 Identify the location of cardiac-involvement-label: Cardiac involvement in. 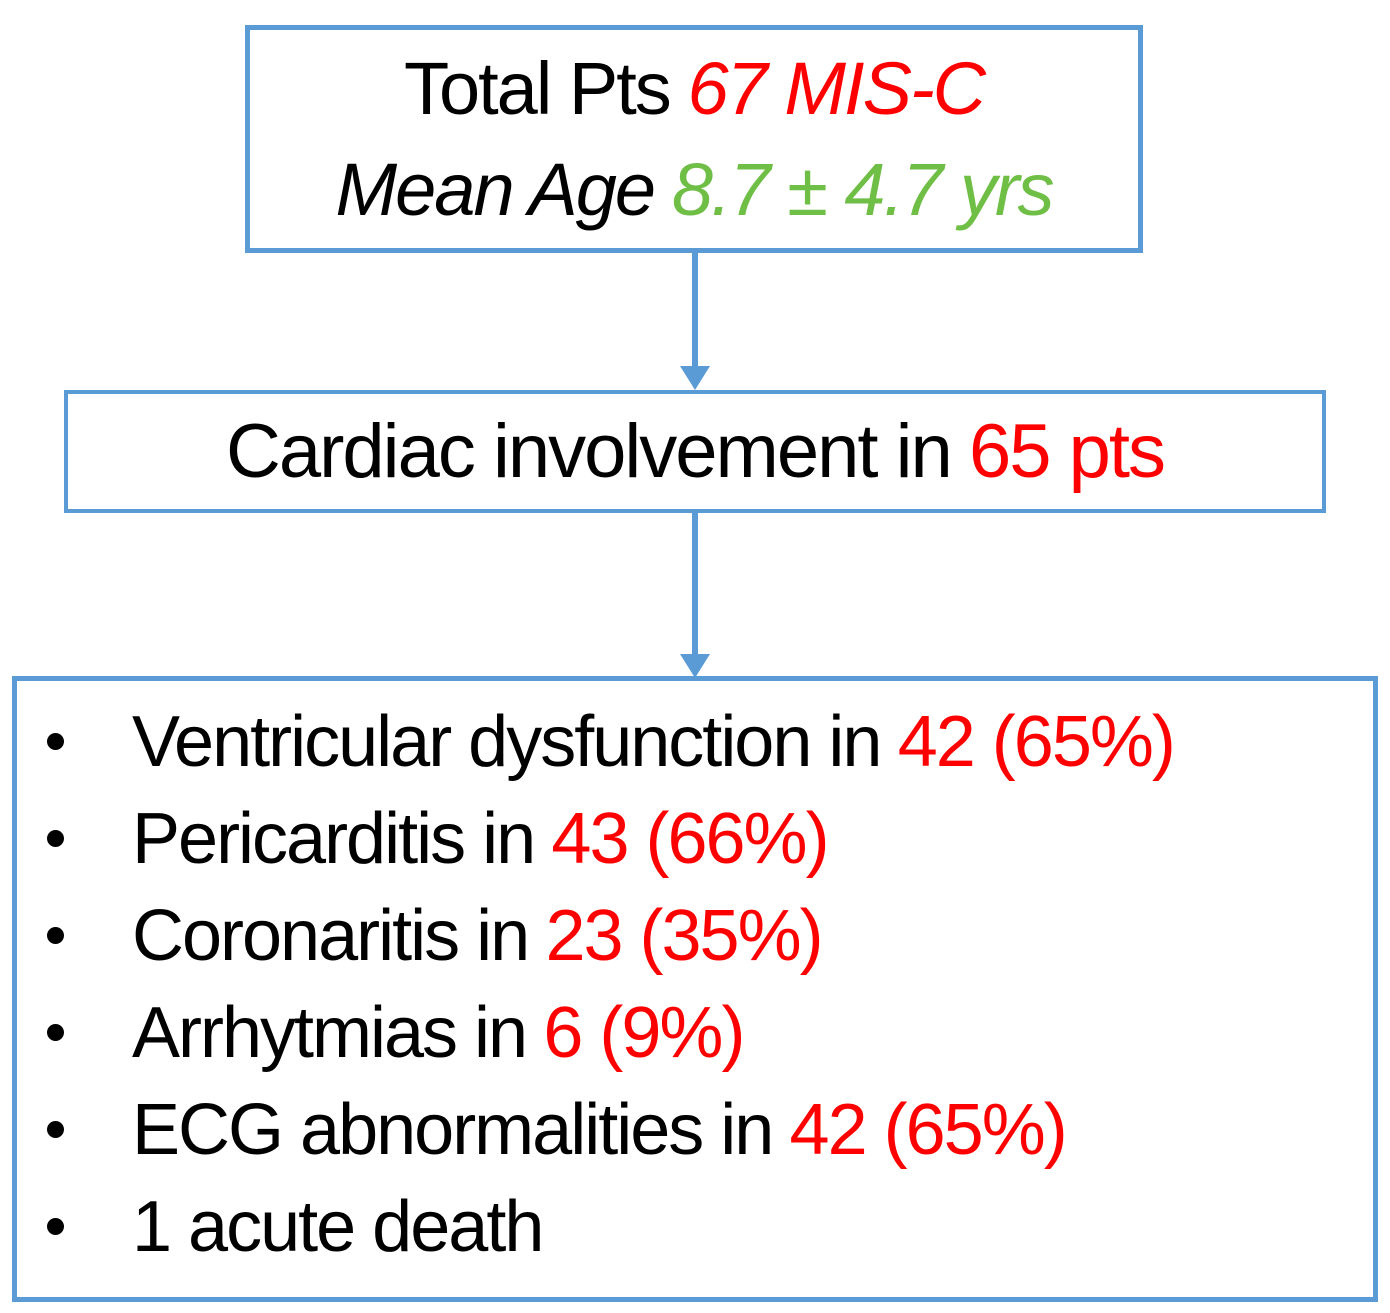
(589, 451).